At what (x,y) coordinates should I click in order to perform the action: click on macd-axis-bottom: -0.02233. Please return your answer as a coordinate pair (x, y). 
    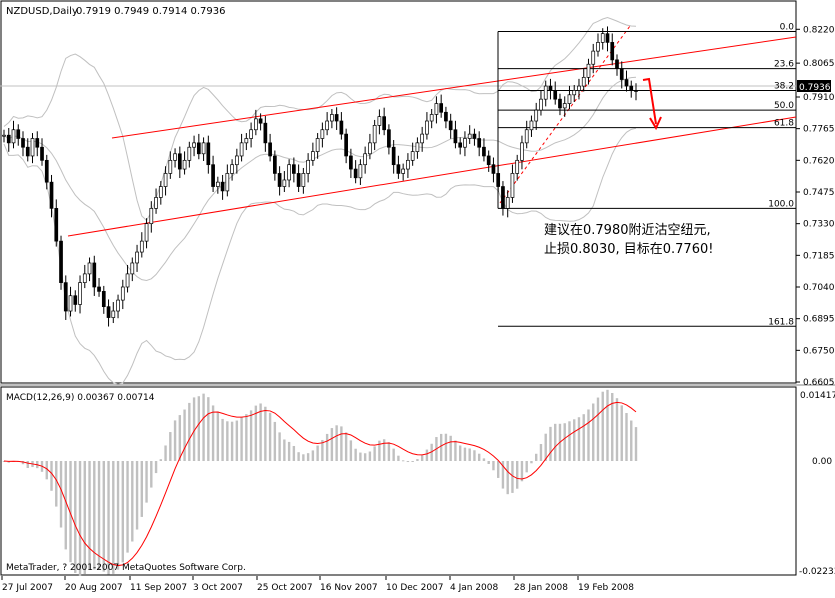
    Looking at the image, I should click on (817, 572).